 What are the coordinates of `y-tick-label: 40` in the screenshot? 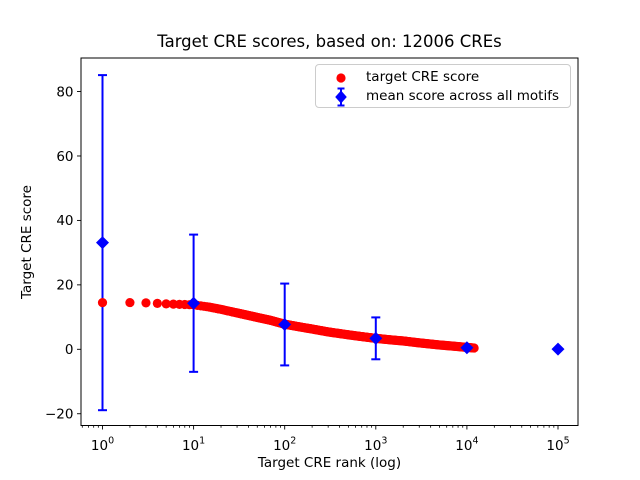 It's located at (64, 221).